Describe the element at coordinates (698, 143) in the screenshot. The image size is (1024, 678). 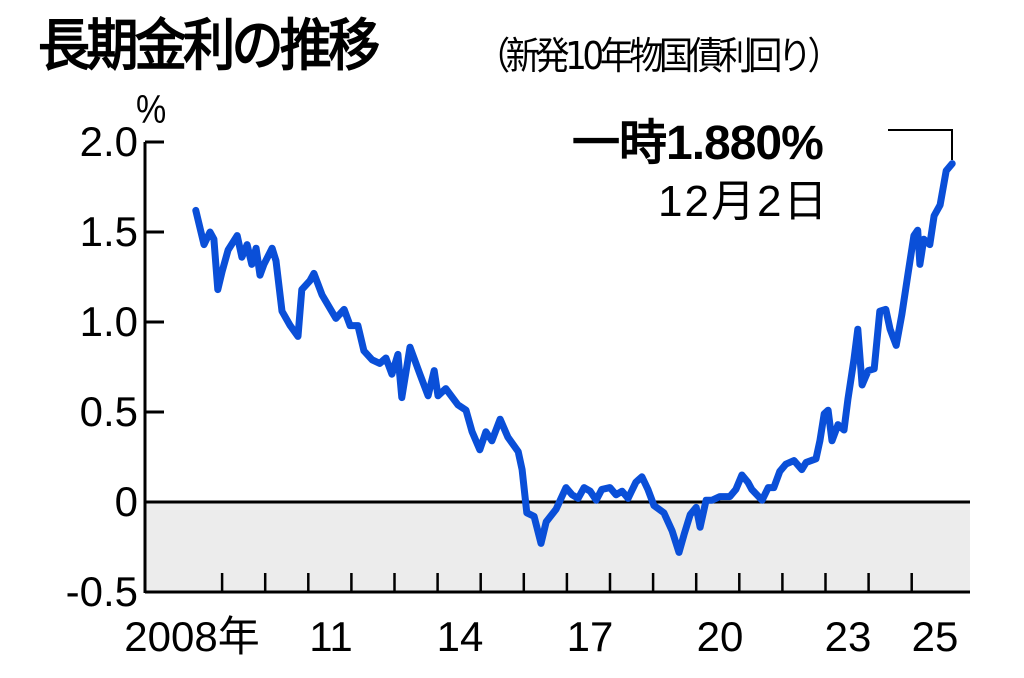
I see `peak-annotation: 一時1.880%` at that location.